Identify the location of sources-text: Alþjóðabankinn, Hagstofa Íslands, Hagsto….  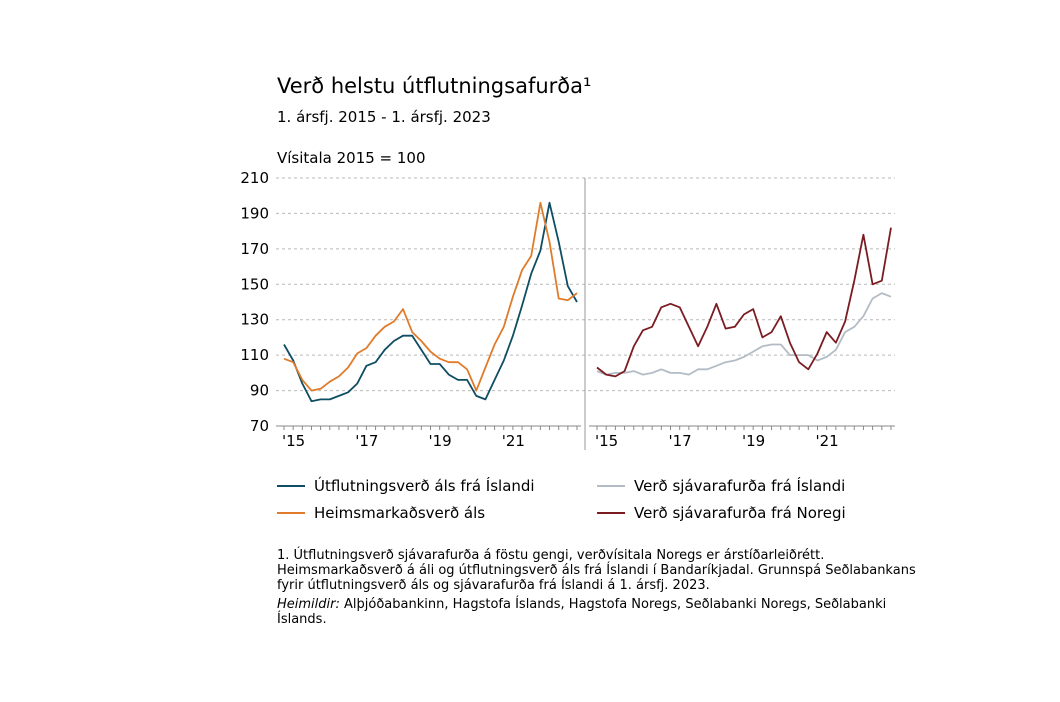
(582, 612).